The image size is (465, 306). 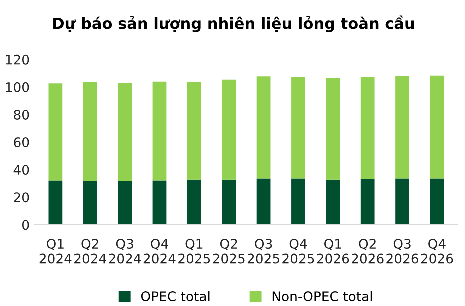 I want to click on x-tick-label: Q4 2026, so click(x=437, y=251).